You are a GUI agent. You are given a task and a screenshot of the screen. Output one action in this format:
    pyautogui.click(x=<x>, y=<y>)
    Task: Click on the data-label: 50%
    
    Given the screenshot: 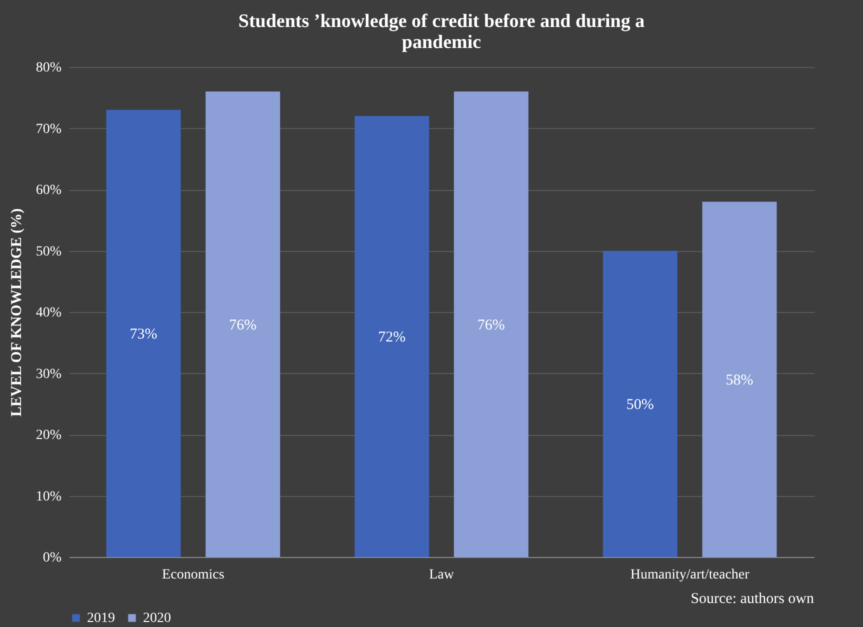 What is the action you would take?
    pyautogui.click(x=640, y=404)
    